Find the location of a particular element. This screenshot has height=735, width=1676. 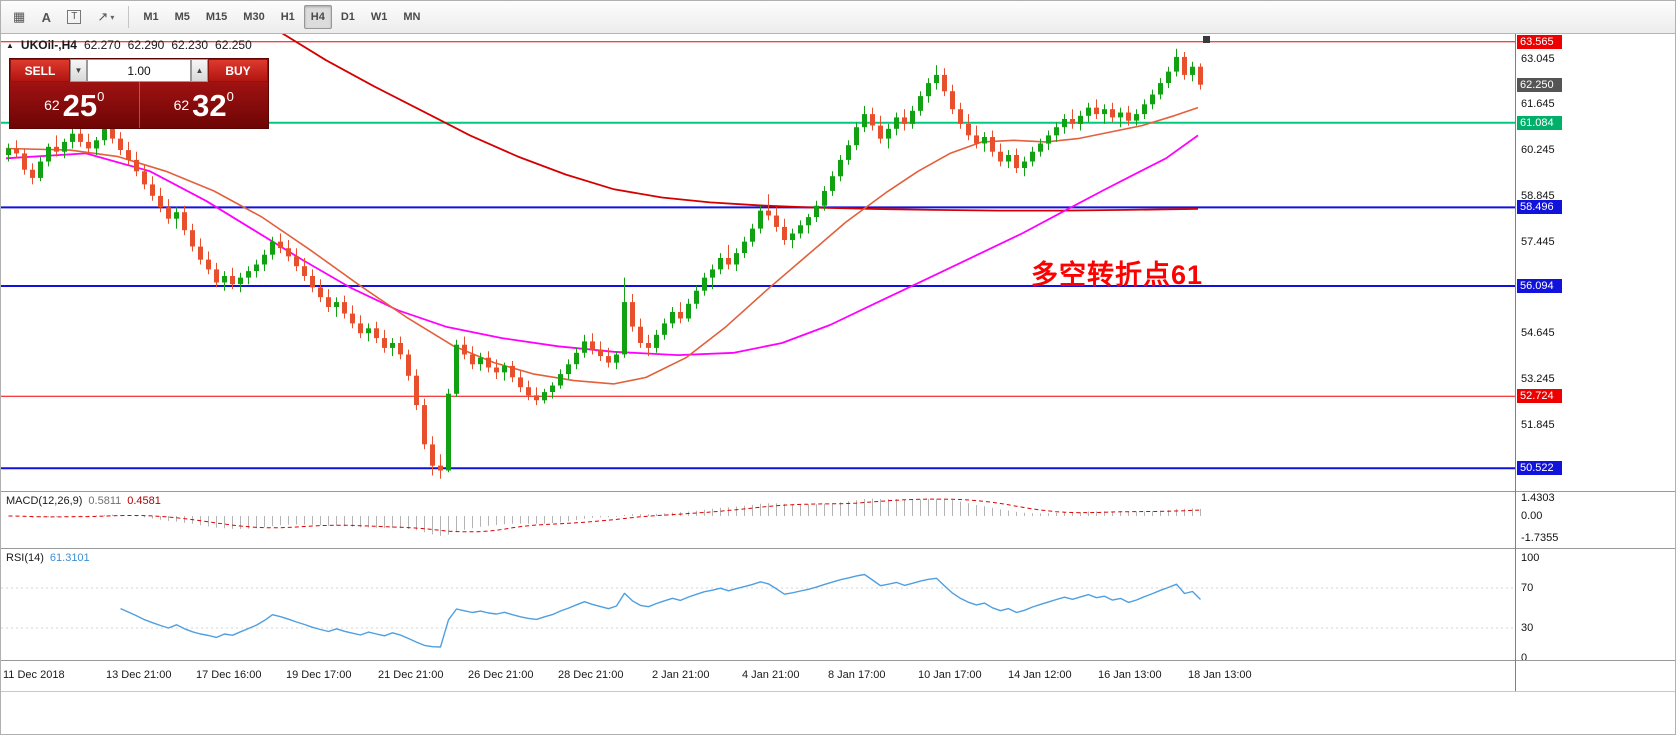

time-label: 14 Jan 12:00 is located at coordinates (1040, 675).